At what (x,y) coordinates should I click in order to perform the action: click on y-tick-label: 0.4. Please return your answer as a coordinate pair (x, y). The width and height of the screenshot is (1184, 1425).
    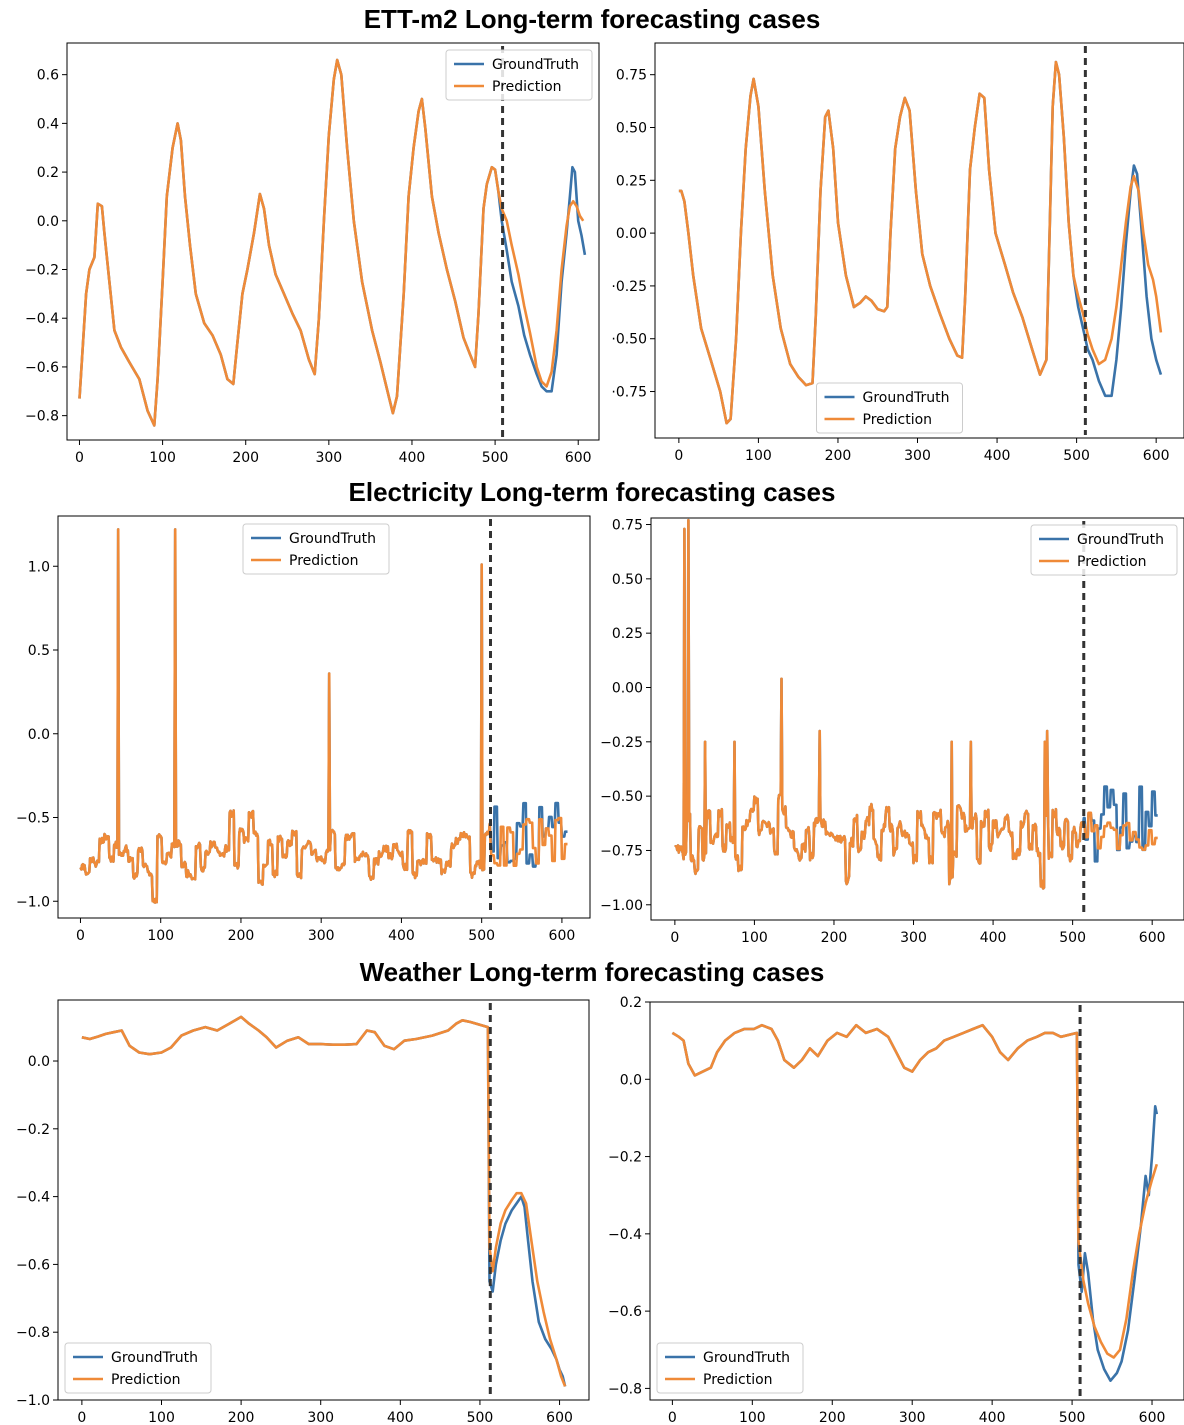
    Looking at the image, I should click on (48, 124).